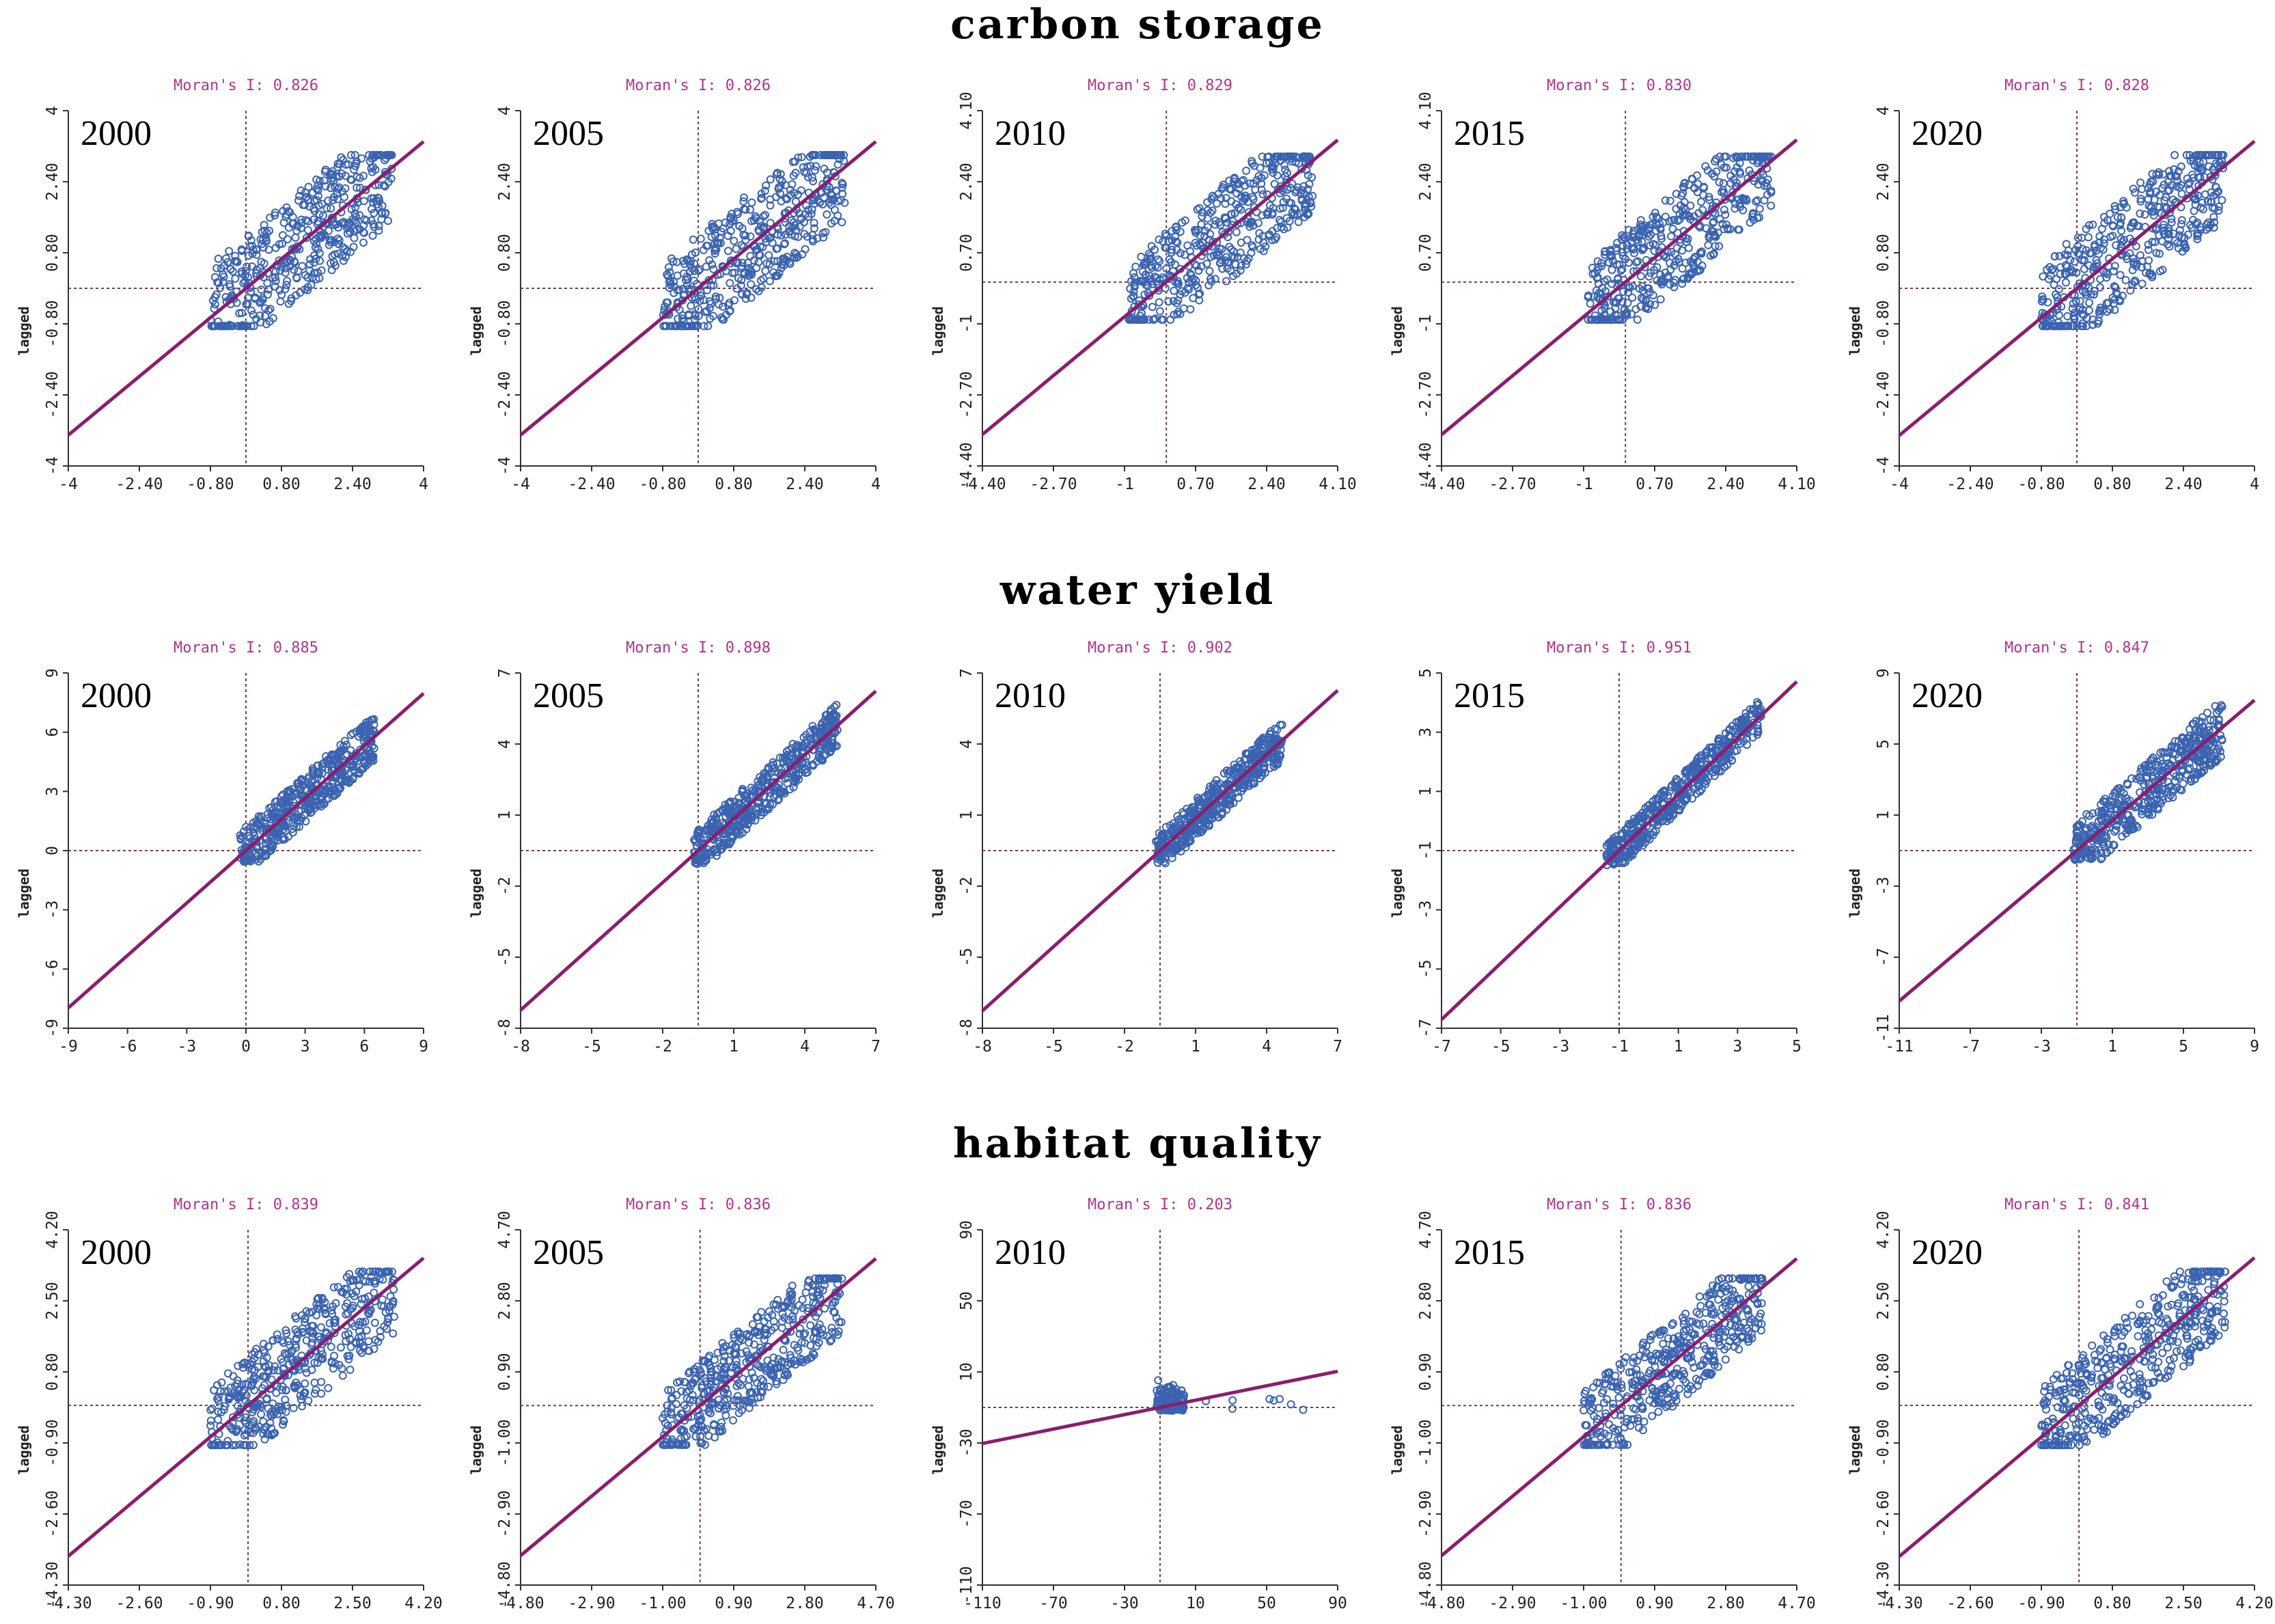 This screenshot has height=1624, width=2275. Describe the element at coordinates (1970, 1047) in the screenshot. I see `x-tick-label: -7` at that location.